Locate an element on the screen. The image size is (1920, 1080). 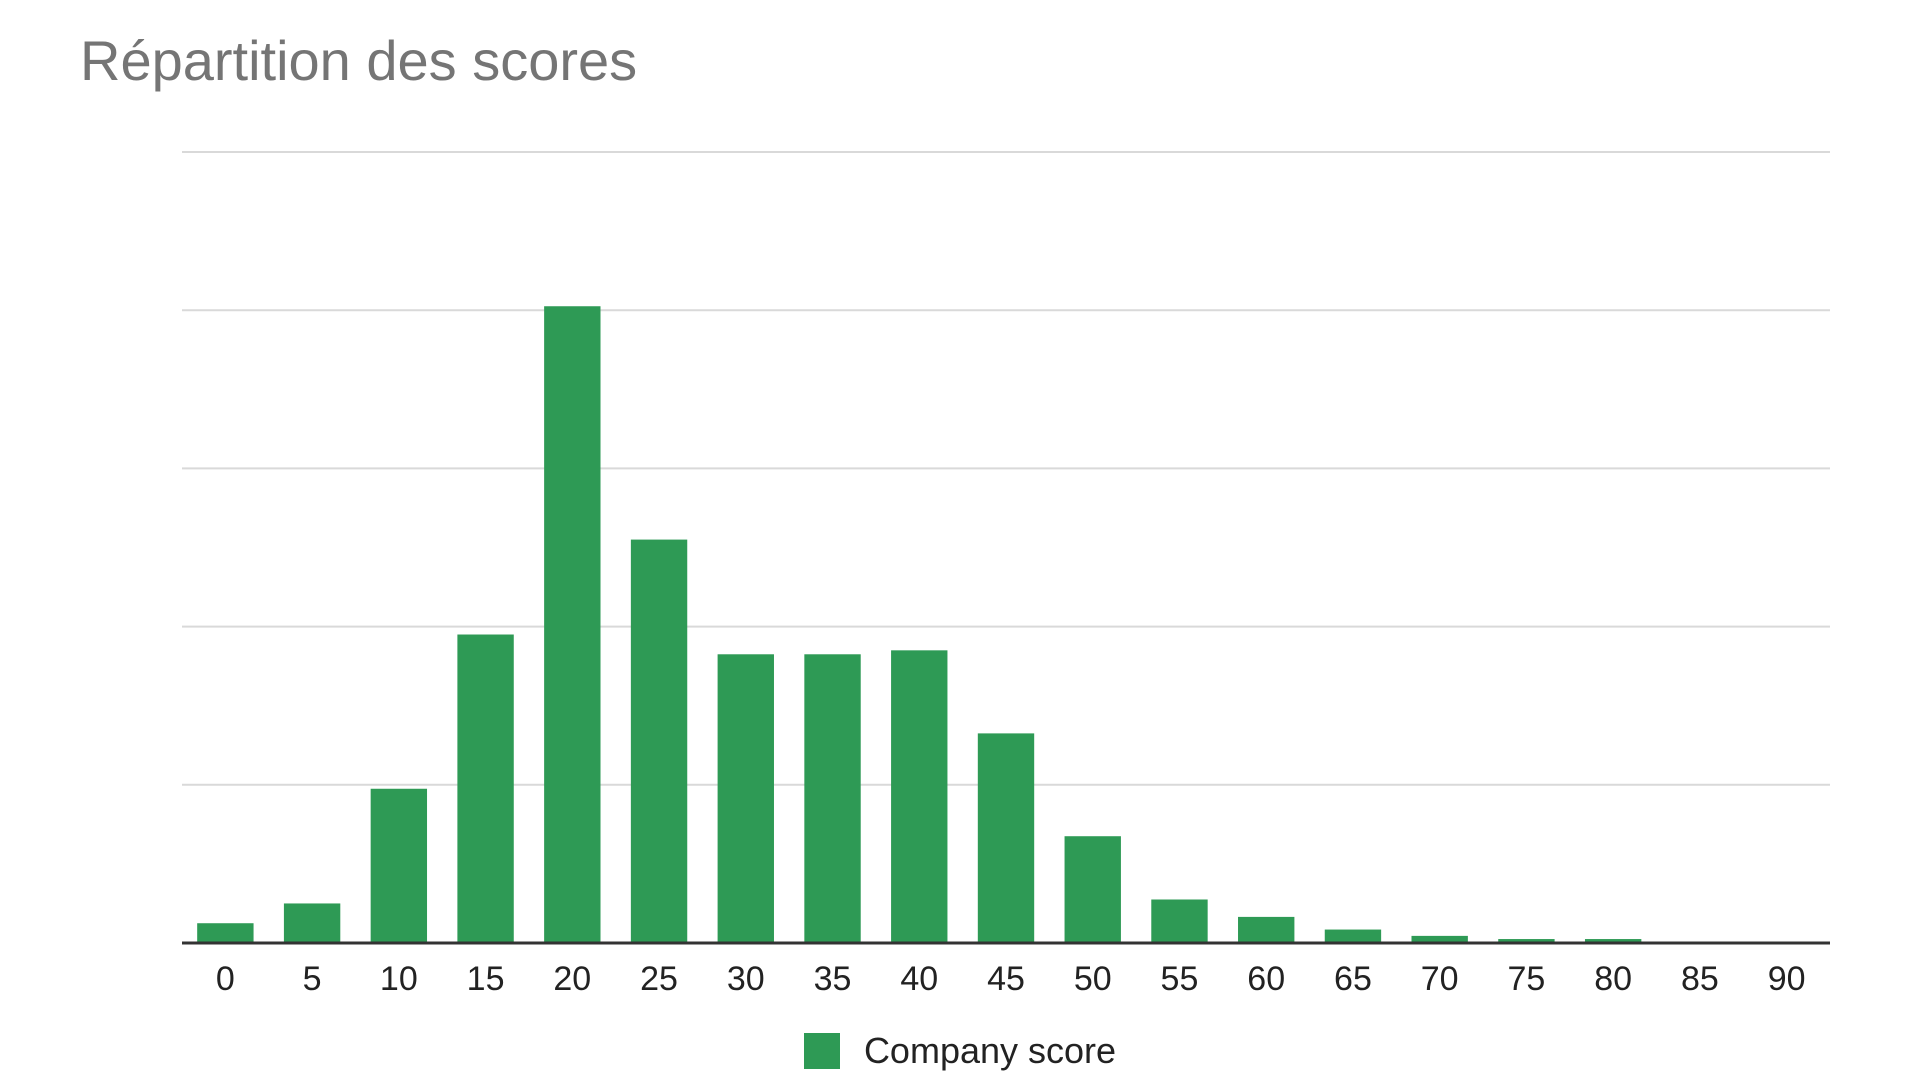
x-tick-label: 50 is located at coordinates (1093, 979).